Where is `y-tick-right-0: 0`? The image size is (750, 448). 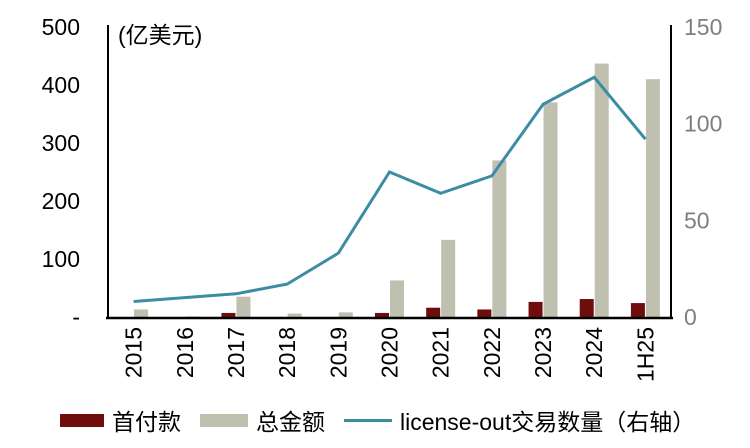
y-tick-right-0: 0 is located at coordinates (690, 317).